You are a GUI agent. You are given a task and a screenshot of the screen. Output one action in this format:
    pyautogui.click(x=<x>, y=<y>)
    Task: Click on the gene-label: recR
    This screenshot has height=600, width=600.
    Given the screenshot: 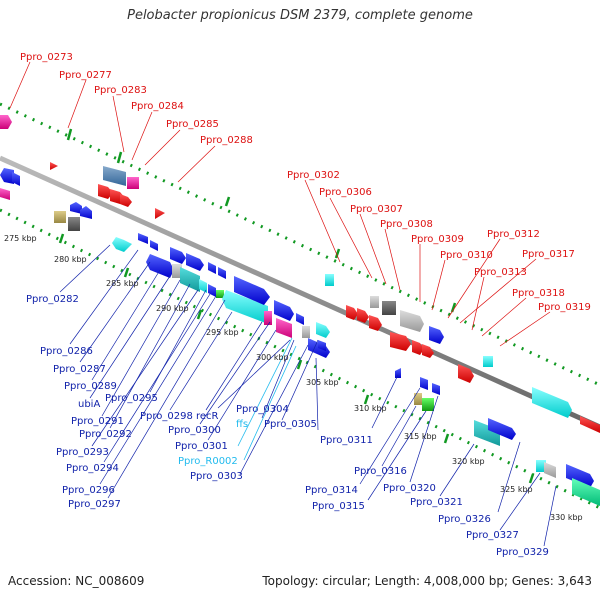 What is the action you would take?
    pyautogui.click(x=207, y=416)
    